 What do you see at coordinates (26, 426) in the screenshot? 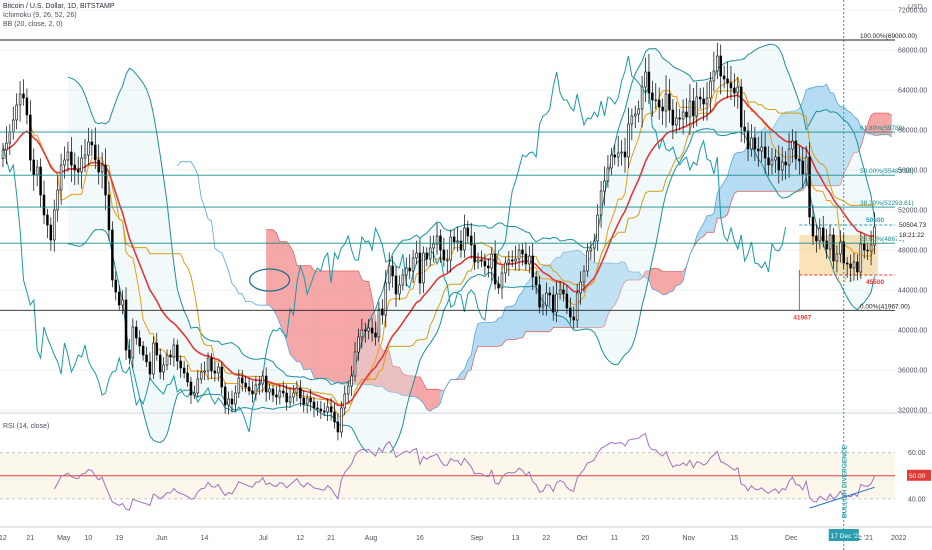
I see `rsi-legend: RSI (14, close)` at bounding box center [26, 426].